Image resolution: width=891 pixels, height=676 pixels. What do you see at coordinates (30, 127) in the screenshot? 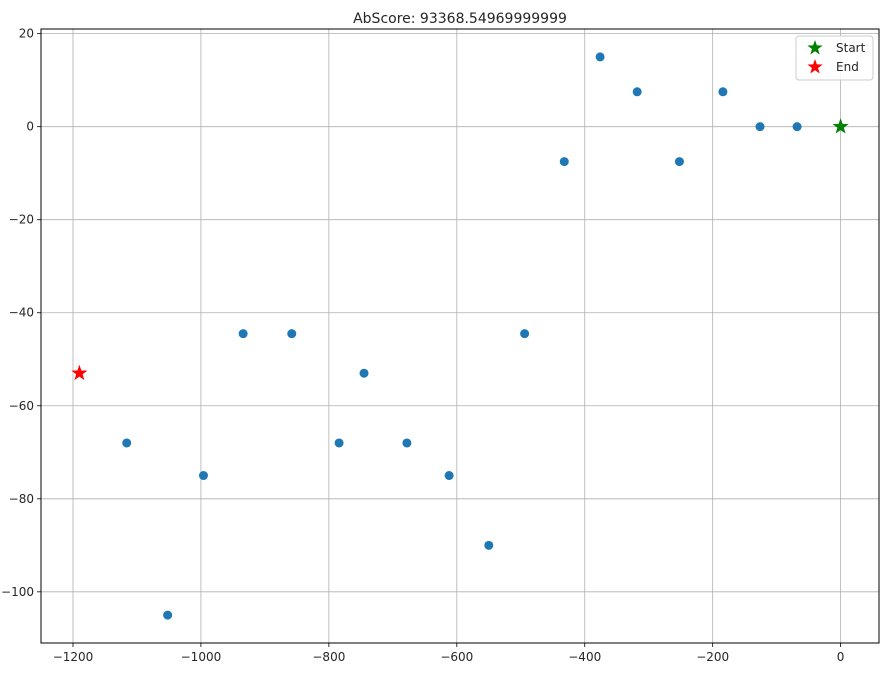
I see `y-tick-label: 0` at bounding box center [30, 127].